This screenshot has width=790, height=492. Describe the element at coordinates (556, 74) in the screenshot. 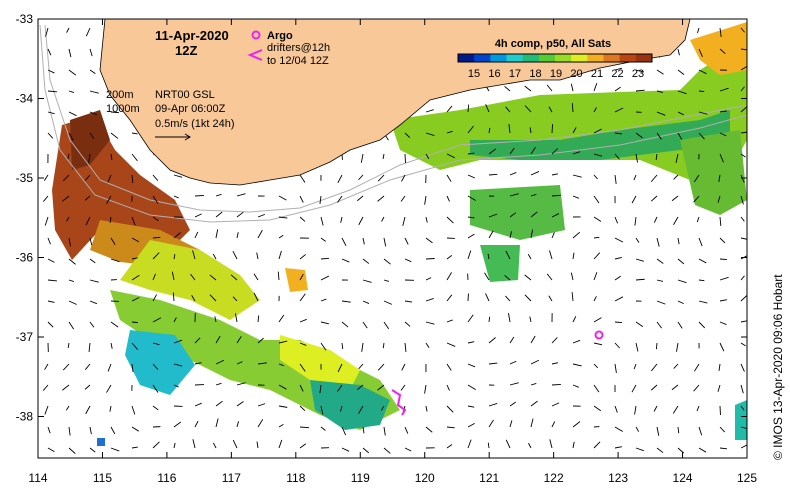

I see `colorbar-tick-label: 19` at that location.